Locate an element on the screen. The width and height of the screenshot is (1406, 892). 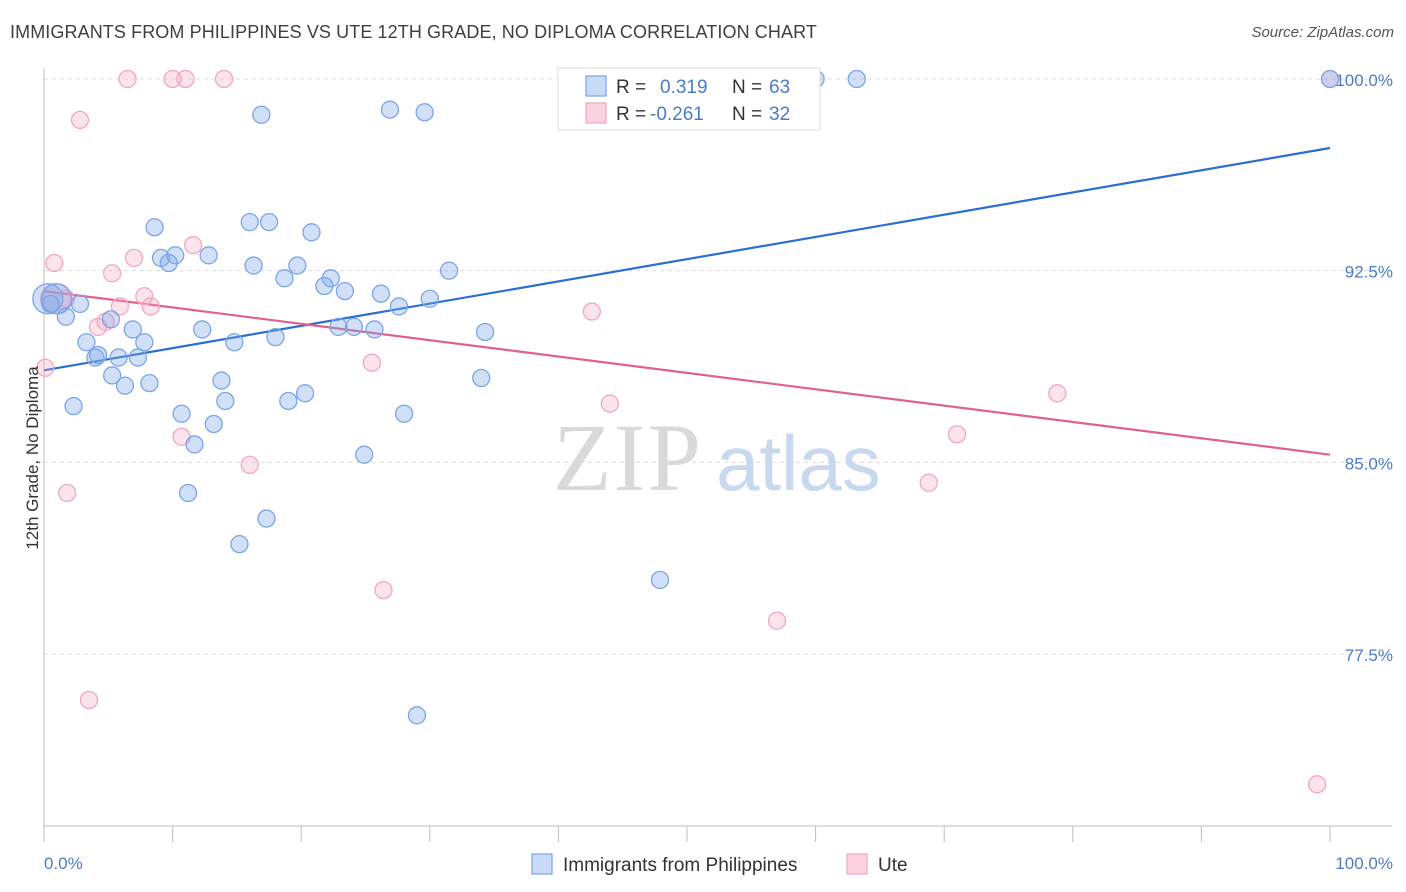
y-tick-label: 100.0% is located at coordinates (1364, 80).